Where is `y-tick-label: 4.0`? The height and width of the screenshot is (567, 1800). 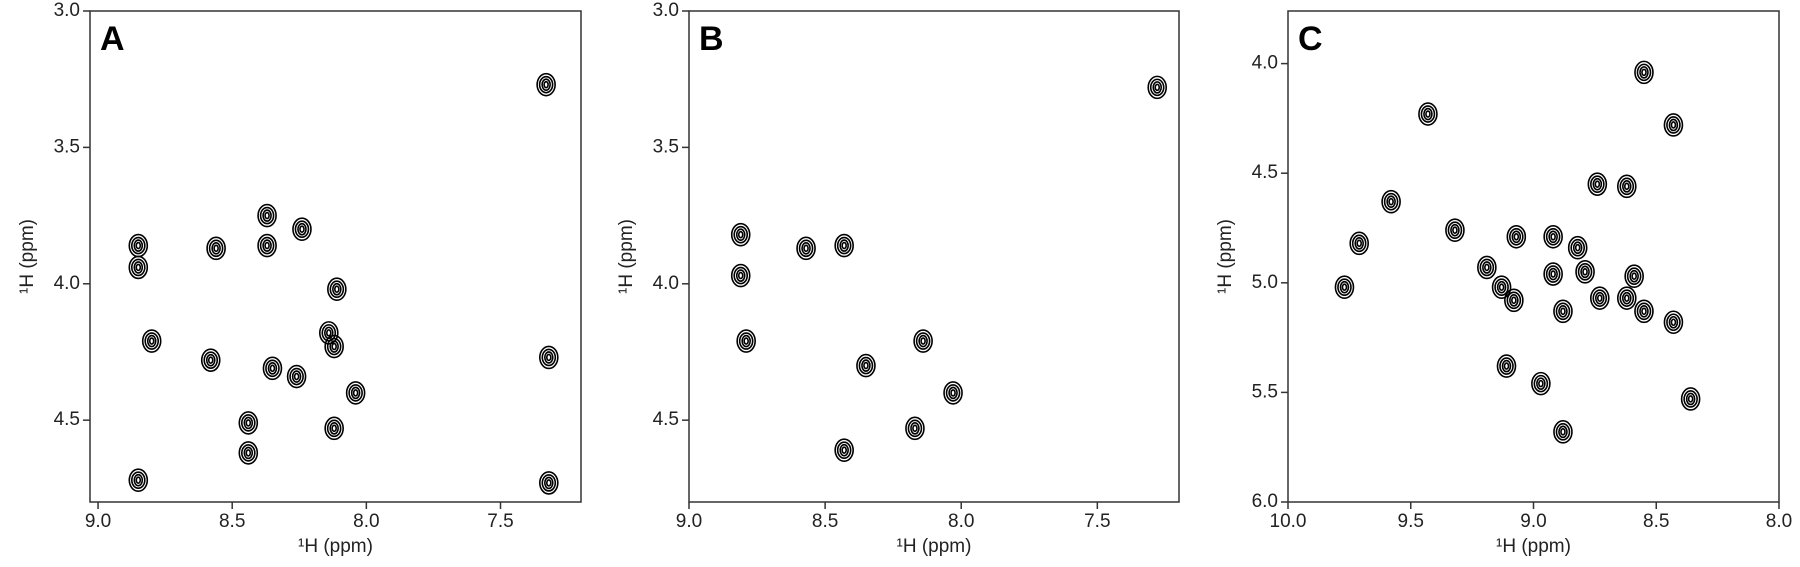
y-tick-label: 4.0 is located at coordinates (666, 283).